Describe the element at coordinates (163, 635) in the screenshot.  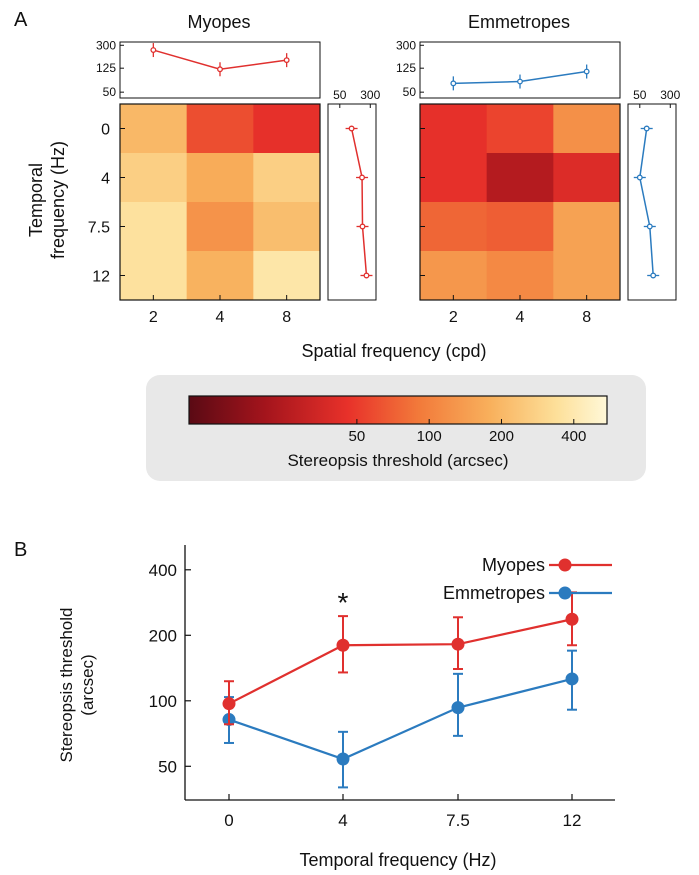
I see `panel-b-y-tick-label: 200` at that location.